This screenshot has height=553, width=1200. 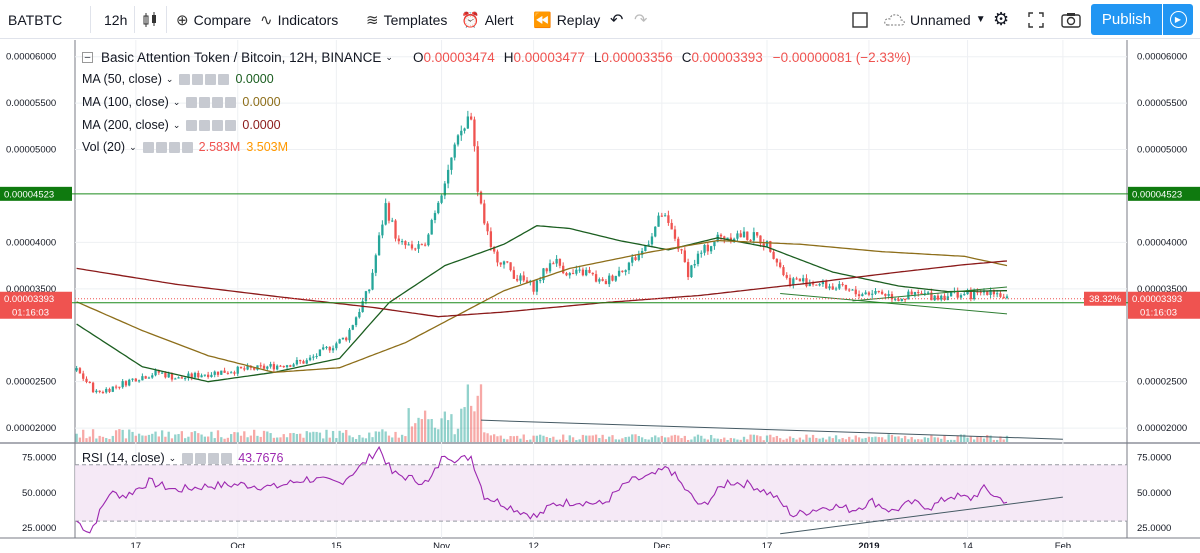 I want to click on undo-button: ↶, so click(x=616, y=19).